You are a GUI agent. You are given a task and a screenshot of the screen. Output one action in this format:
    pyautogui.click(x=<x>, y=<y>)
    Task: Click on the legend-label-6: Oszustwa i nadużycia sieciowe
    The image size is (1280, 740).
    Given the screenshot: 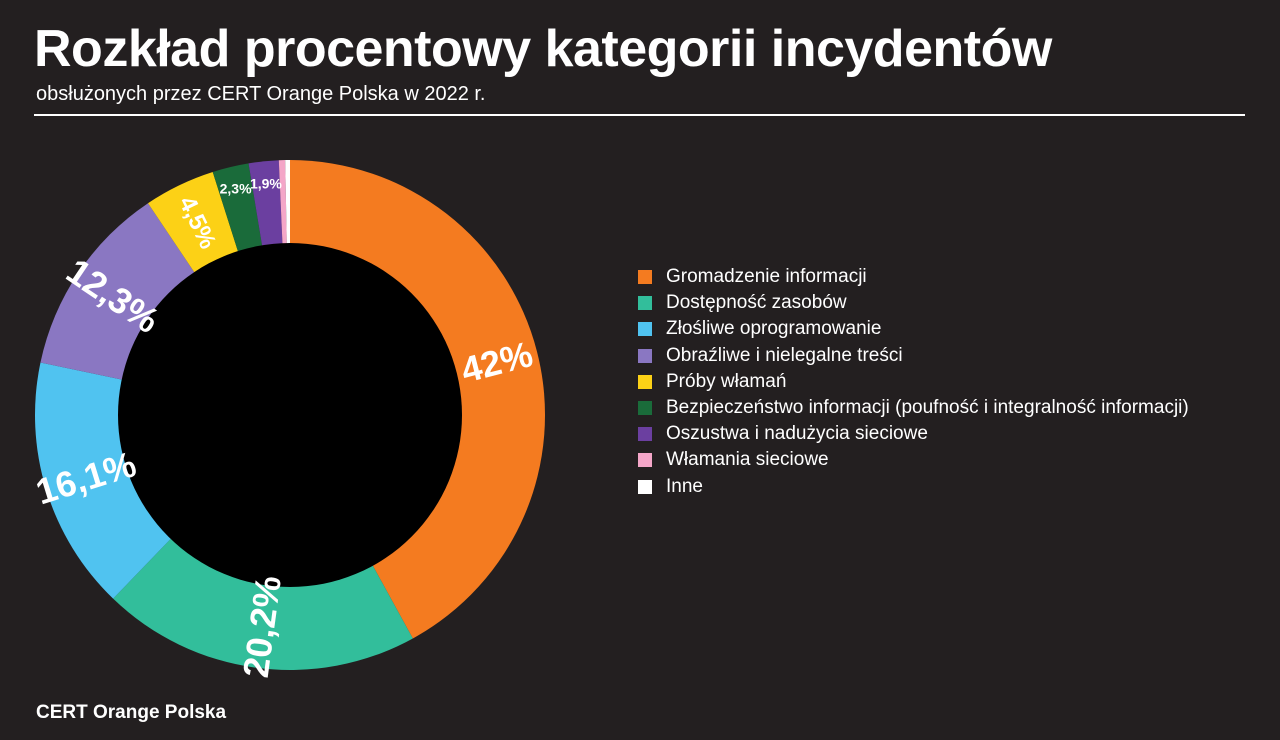 What is the action you would take?
    pyautogui.click(x=797, y=434)
    